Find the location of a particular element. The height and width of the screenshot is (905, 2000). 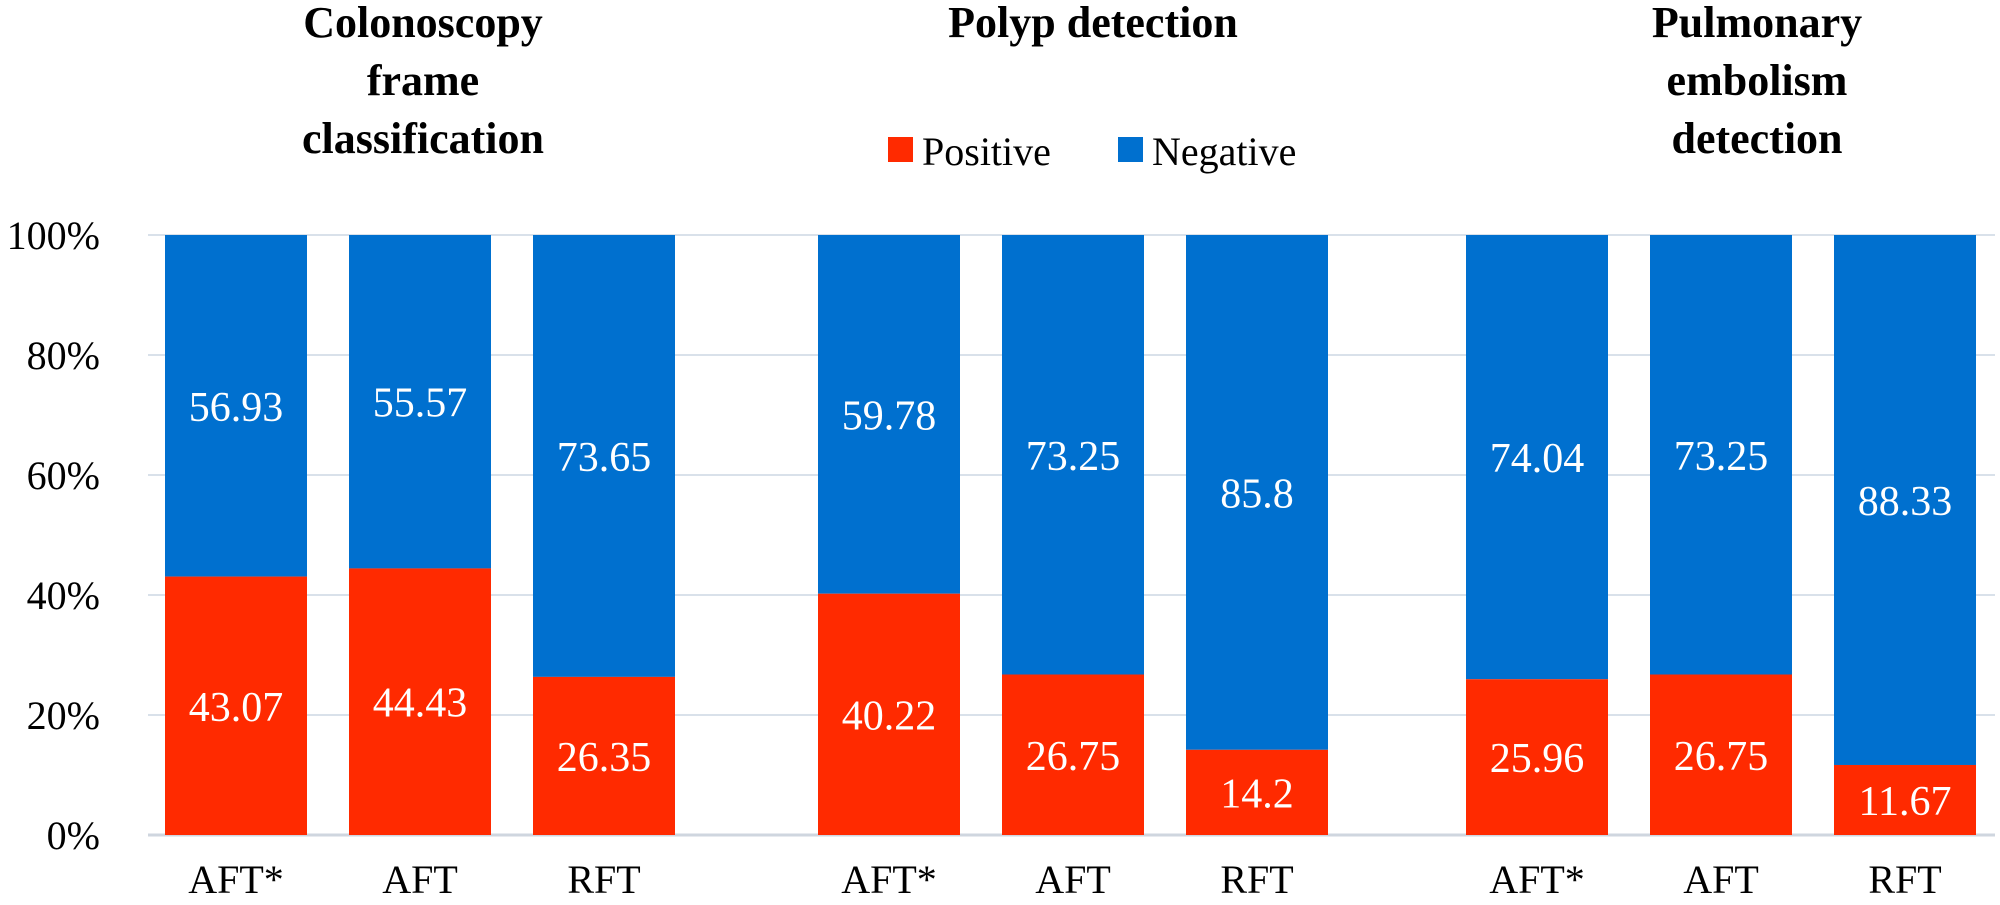

data-label-positive: 26.35 is located at coordinates (604, 758).